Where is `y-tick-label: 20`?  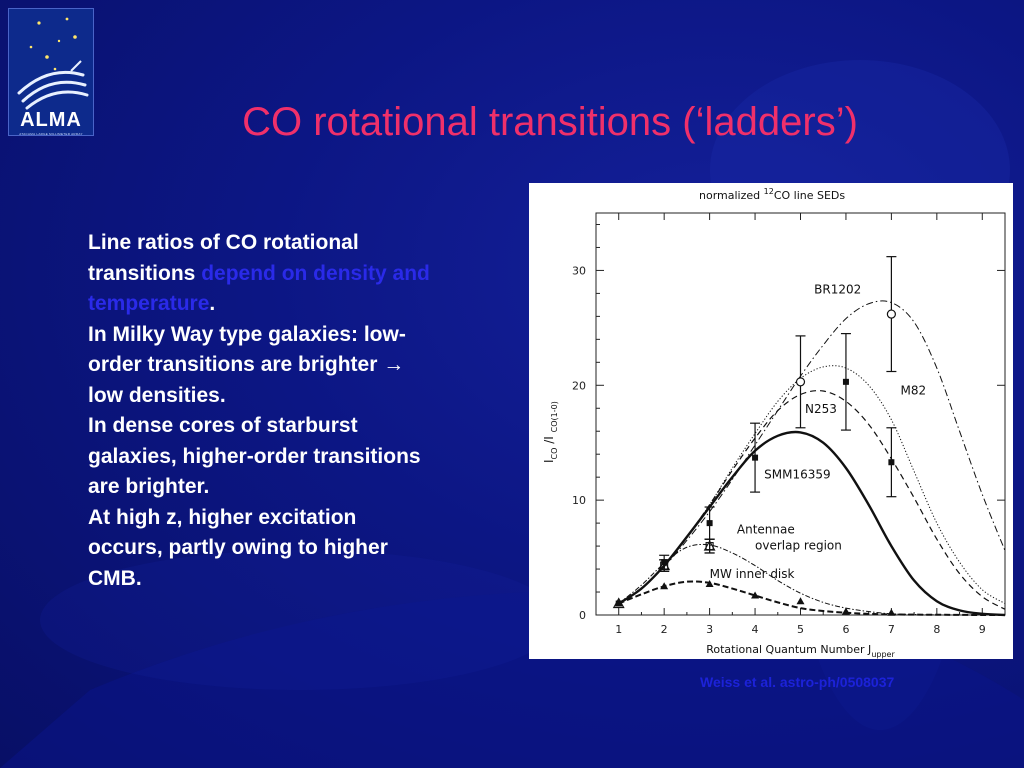
y-tick-label: 20 is located at coordinates (579, 385).